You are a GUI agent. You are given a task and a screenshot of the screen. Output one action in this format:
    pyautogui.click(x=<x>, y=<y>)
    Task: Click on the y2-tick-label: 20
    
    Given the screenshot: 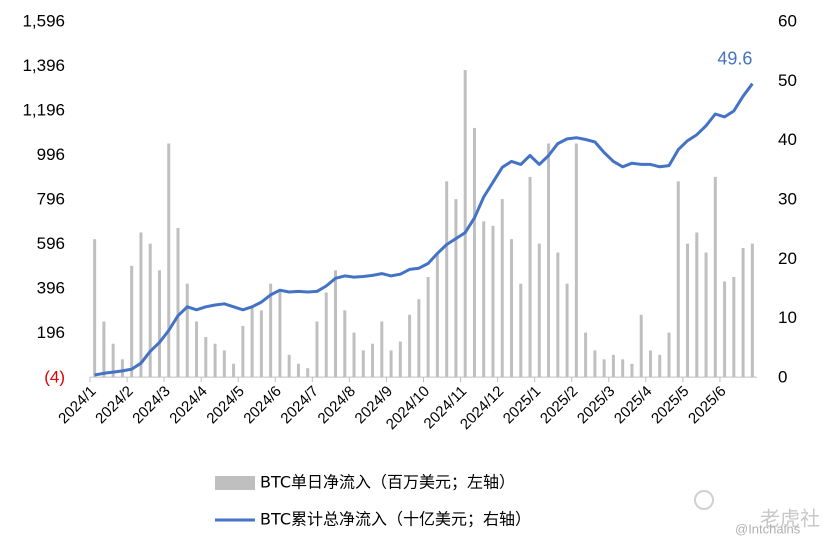 What is the action you would take?
    pyautogui.click(x=787, y=258)
    